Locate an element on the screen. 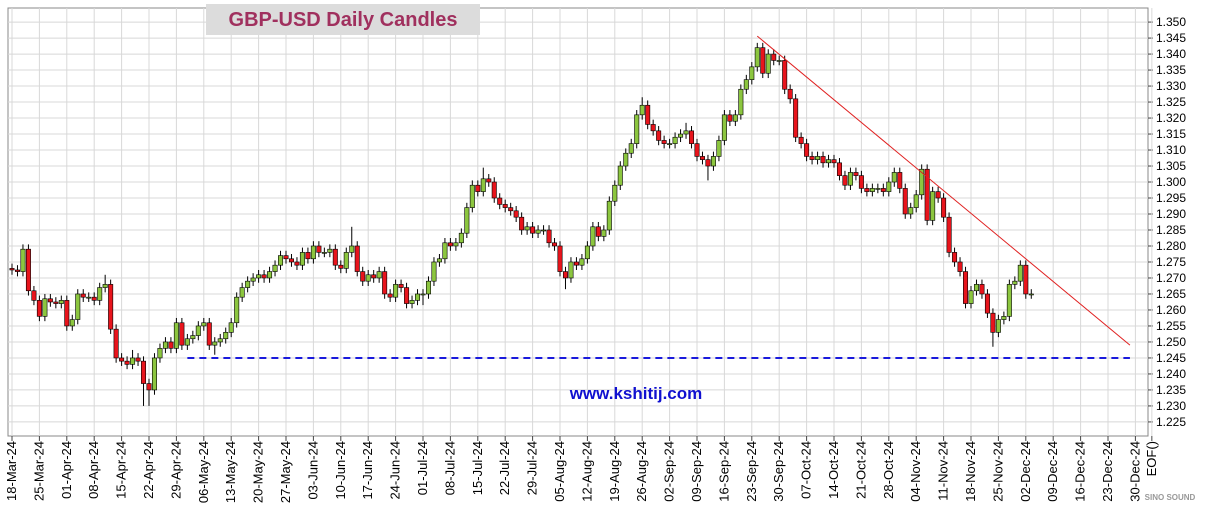  y-tick-label: 1.240 is located at coordinates (1171, 374).